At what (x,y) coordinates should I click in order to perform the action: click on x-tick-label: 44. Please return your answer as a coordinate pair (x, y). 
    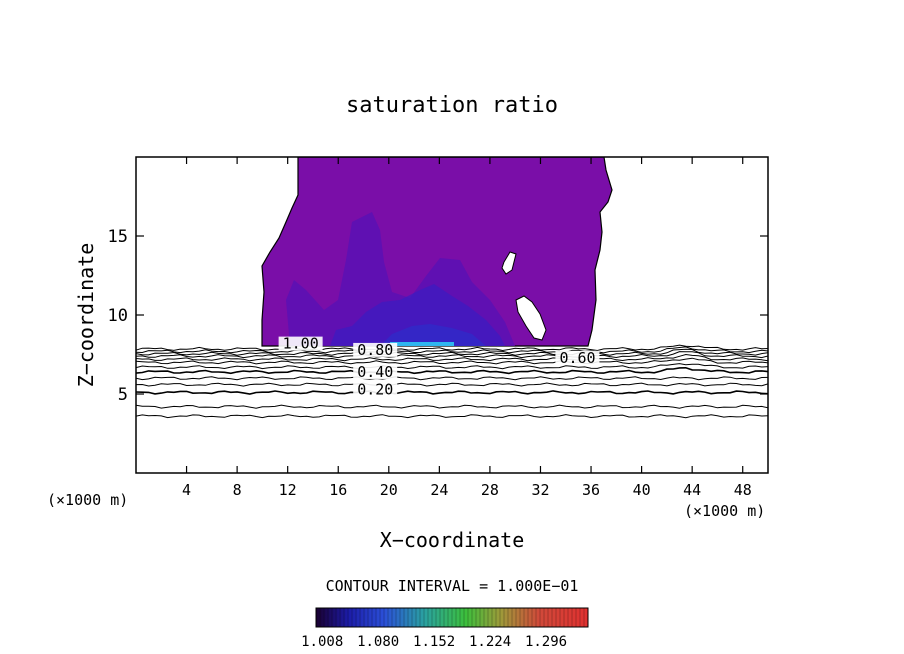
    Looking at the image, I should click on (692, 490).